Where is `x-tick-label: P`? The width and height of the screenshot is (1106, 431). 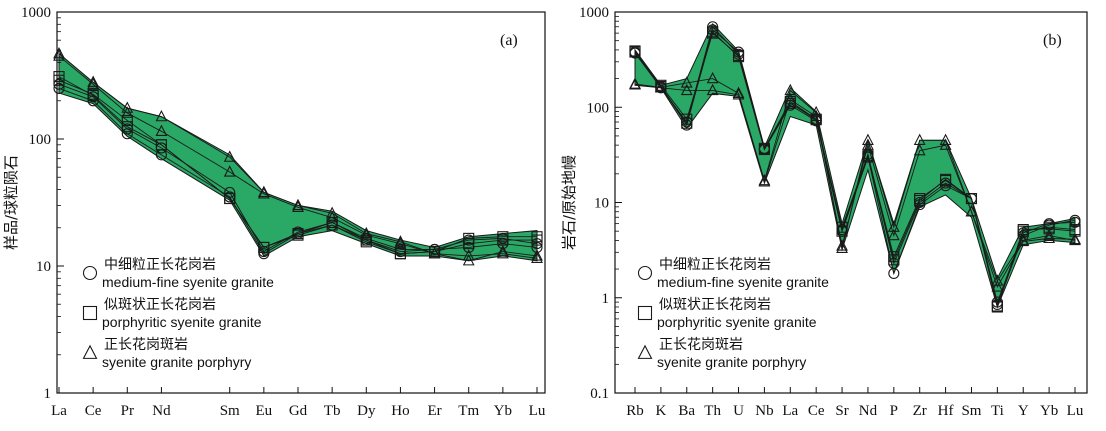 x-tick-label: P is located at coordinates (894, 411).